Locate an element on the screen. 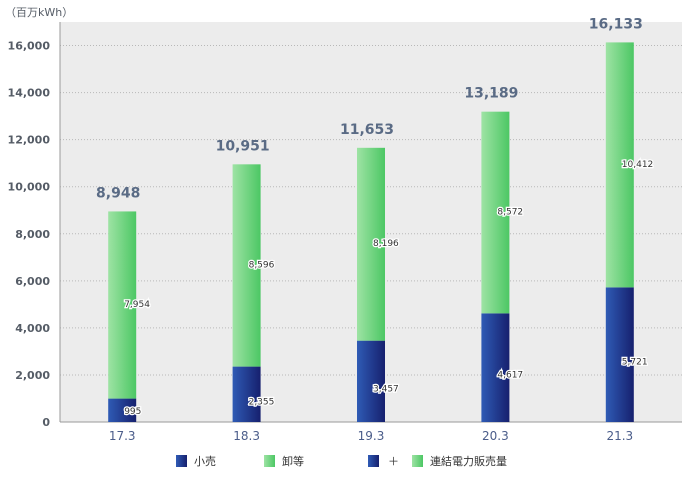 This screenshot has height=480, width=695. legend: 小売 卸等 ＋ 連結電力販売量 is located at coordinates (341, 461).